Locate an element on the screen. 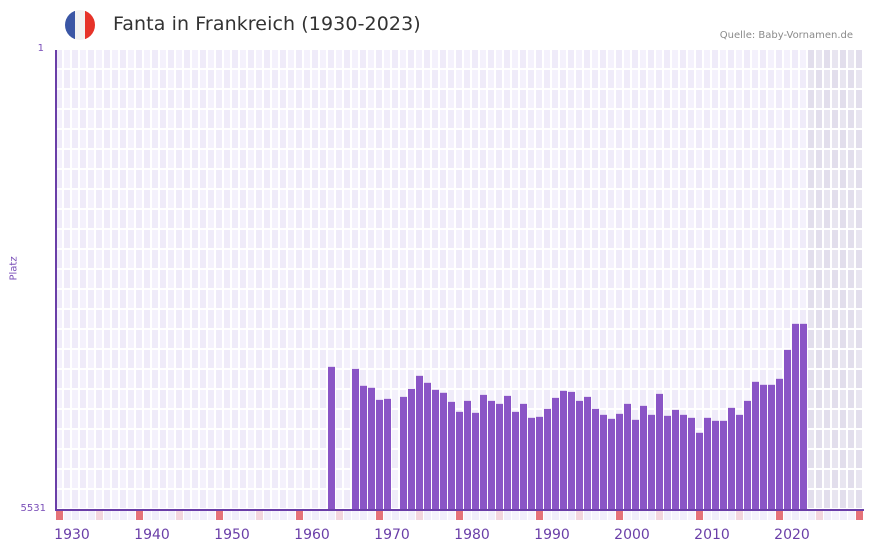  bar-1974 is located at coordinates (427, 446).